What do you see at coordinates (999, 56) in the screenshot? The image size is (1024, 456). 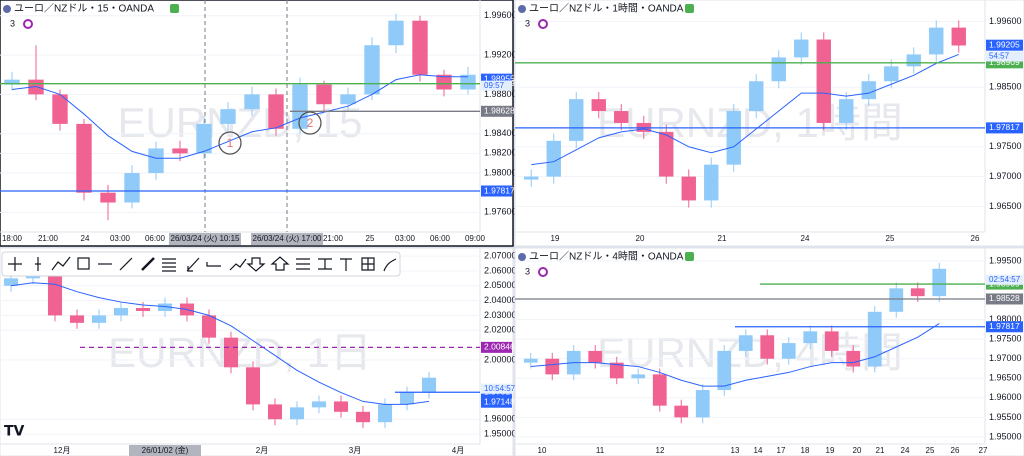 I see `countdown: 54:57` at bounding box center [999, 56].